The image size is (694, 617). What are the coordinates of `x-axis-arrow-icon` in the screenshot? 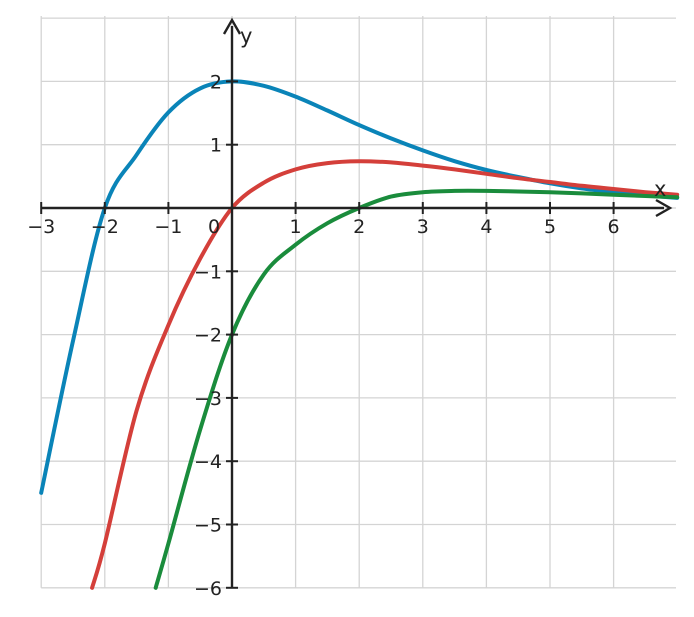 It's located at (664, 208).